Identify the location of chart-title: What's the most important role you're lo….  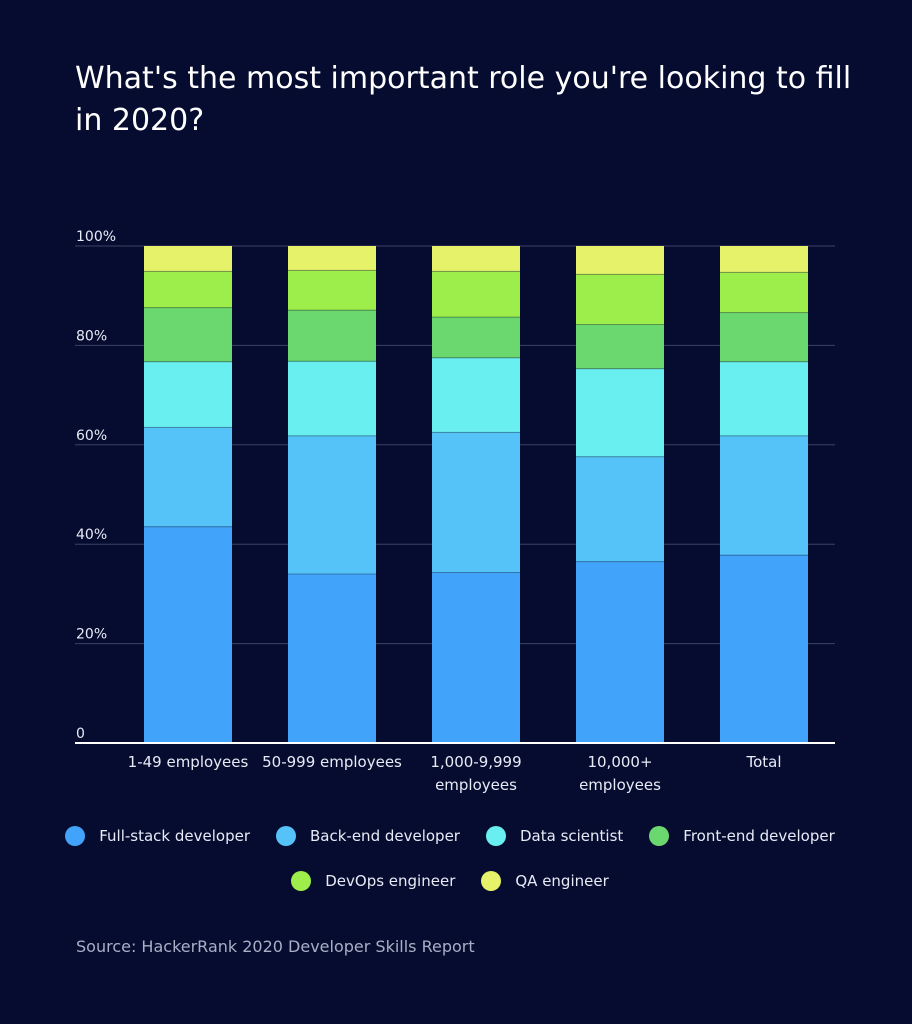
(463, 99).